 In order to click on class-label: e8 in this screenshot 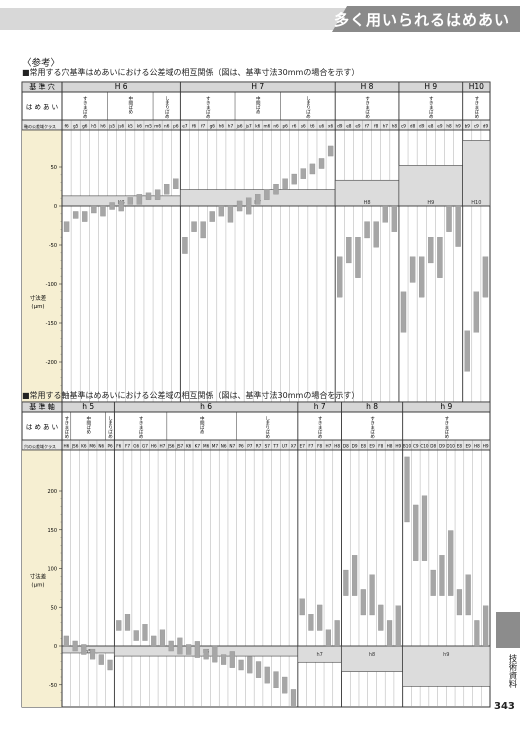, I will do `click(349, 126)`.